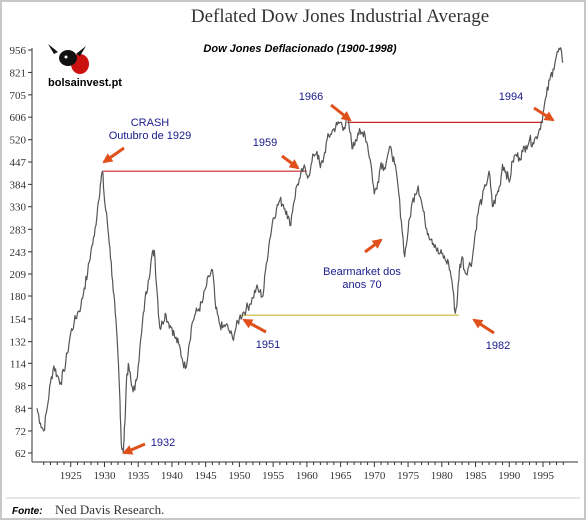 The image size is (586, 520). Describe the element at coordinates (362, 272) in the screenshot. I see `annotation-label: Bearmarket dos` at that location.